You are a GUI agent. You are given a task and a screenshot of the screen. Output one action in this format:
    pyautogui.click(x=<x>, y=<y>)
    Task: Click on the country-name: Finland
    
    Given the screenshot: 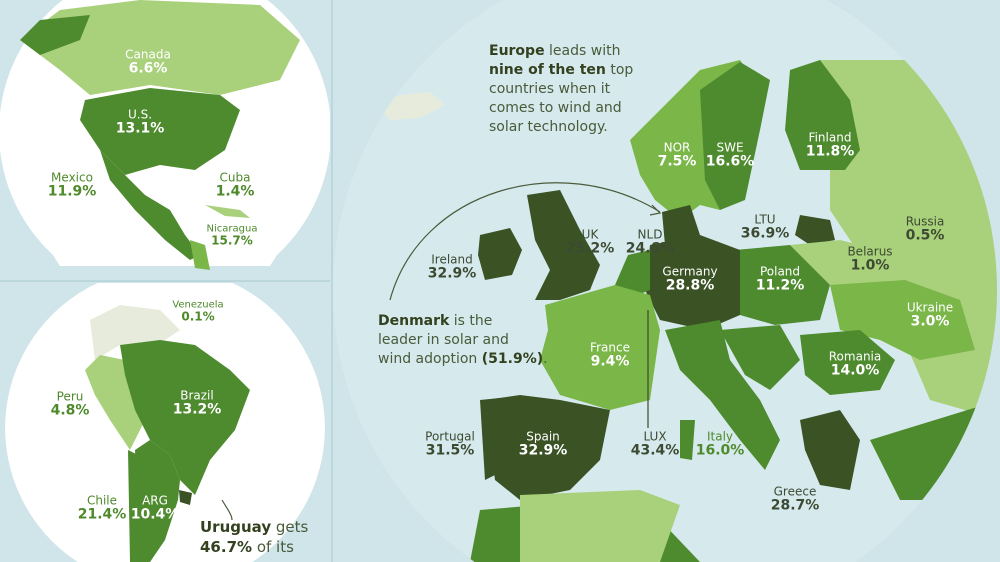 What is the action you would take?
    pyautogui.click(x=830, y=137)
    